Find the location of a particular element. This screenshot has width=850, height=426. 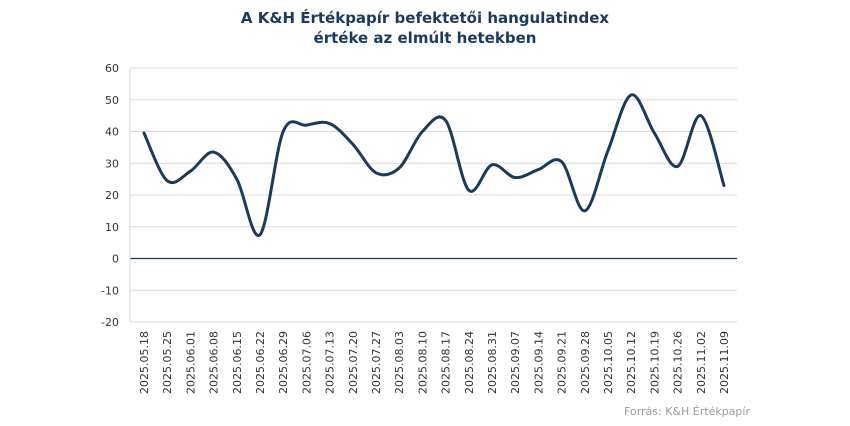

x-tick-label: 2025.10.12 is located at coordinates (631, 362).